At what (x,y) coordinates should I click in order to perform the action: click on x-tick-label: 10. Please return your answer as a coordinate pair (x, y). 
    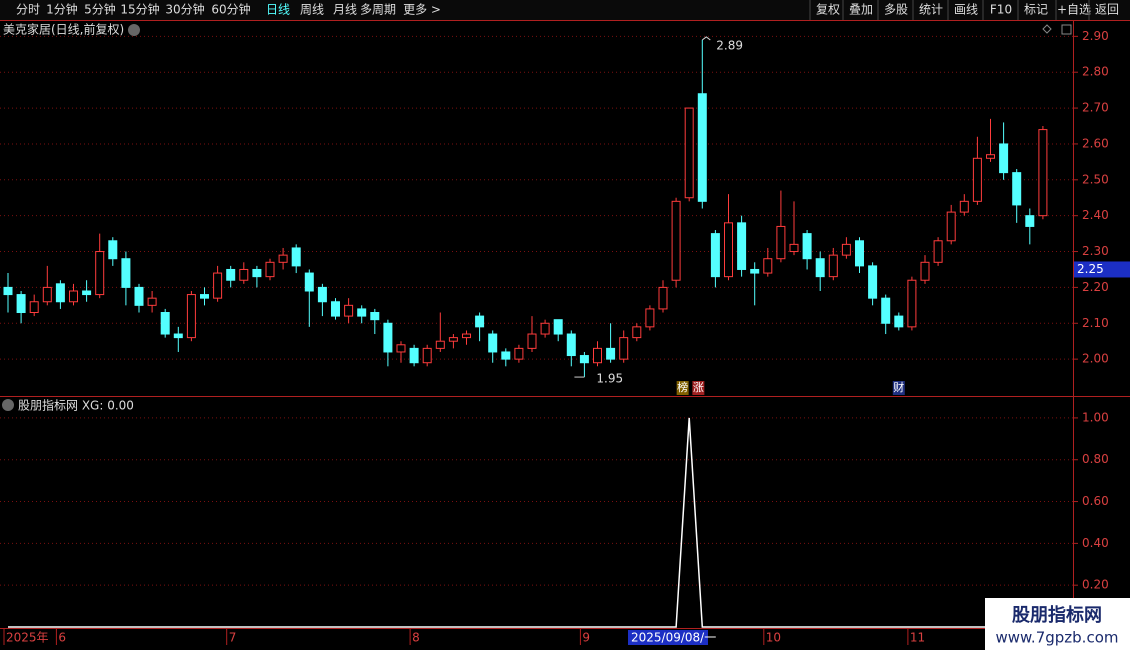
    Looking at the image, I should click on (773, 638).